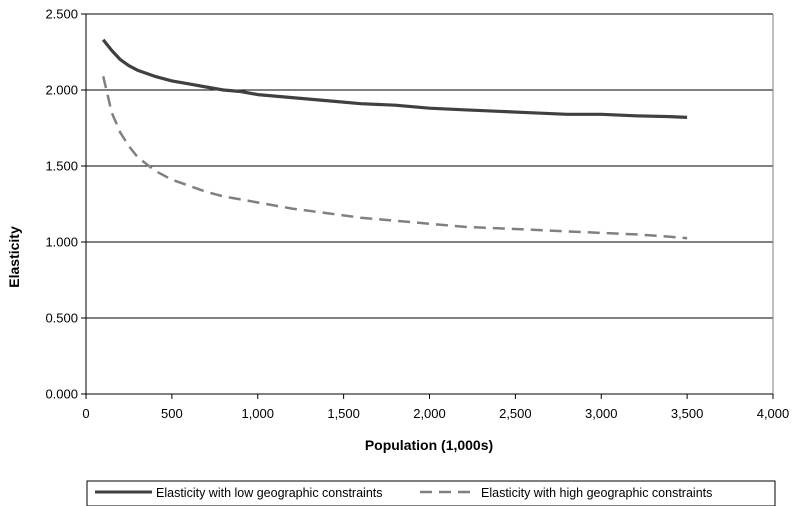 This screenshot has height=506, width=801. Describe the element at coordinates (61, 90) in the screenshot. I see `y-tick-label: 2.000` at that location.